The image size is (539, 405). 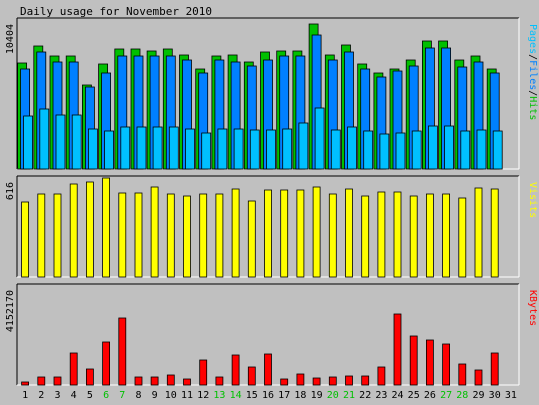 I want to click on x-tick-label-day-7: 7, so click(x=122, y=395).